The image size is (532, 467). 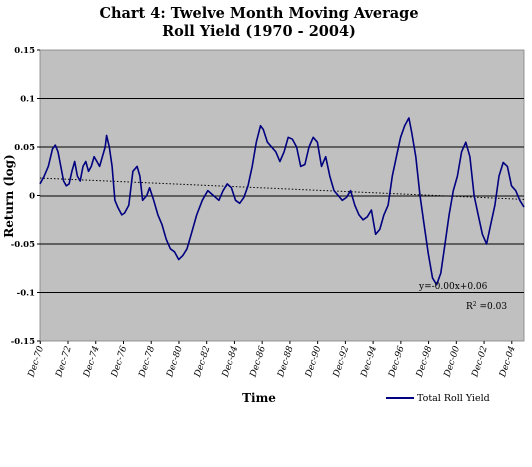 What do you see at coordinates (24, 51) in the screenshot?
I see `y-tick-label: 0.15` at bounding box center [24, 51].